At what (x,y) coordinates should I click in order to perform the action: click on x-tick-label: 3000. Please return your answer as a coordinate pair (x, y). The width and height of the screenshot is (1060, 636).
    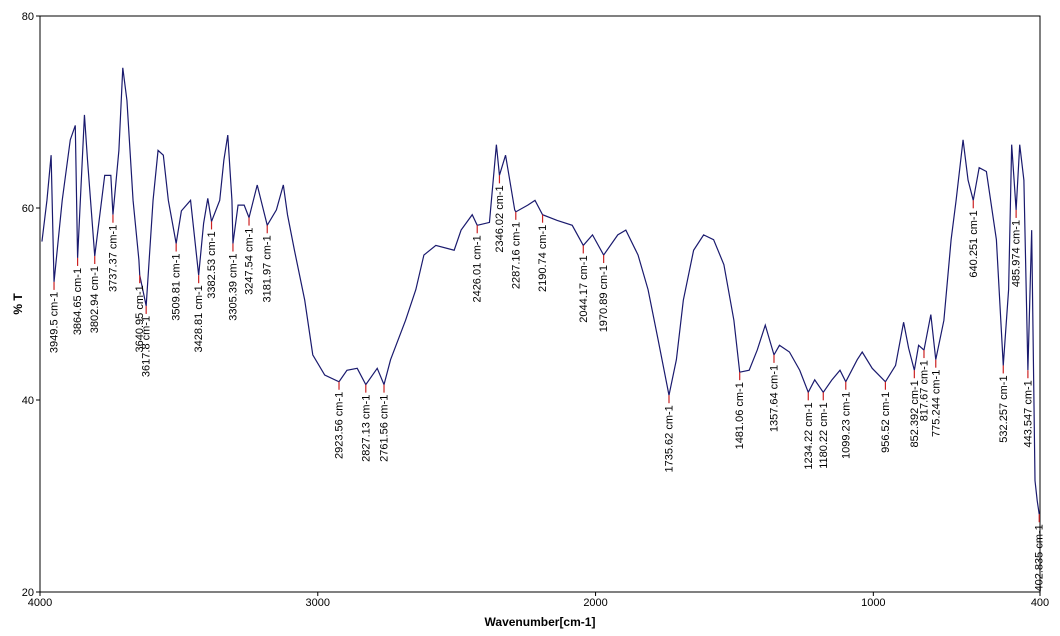
    Looking at the image, I should click on (318, 603).